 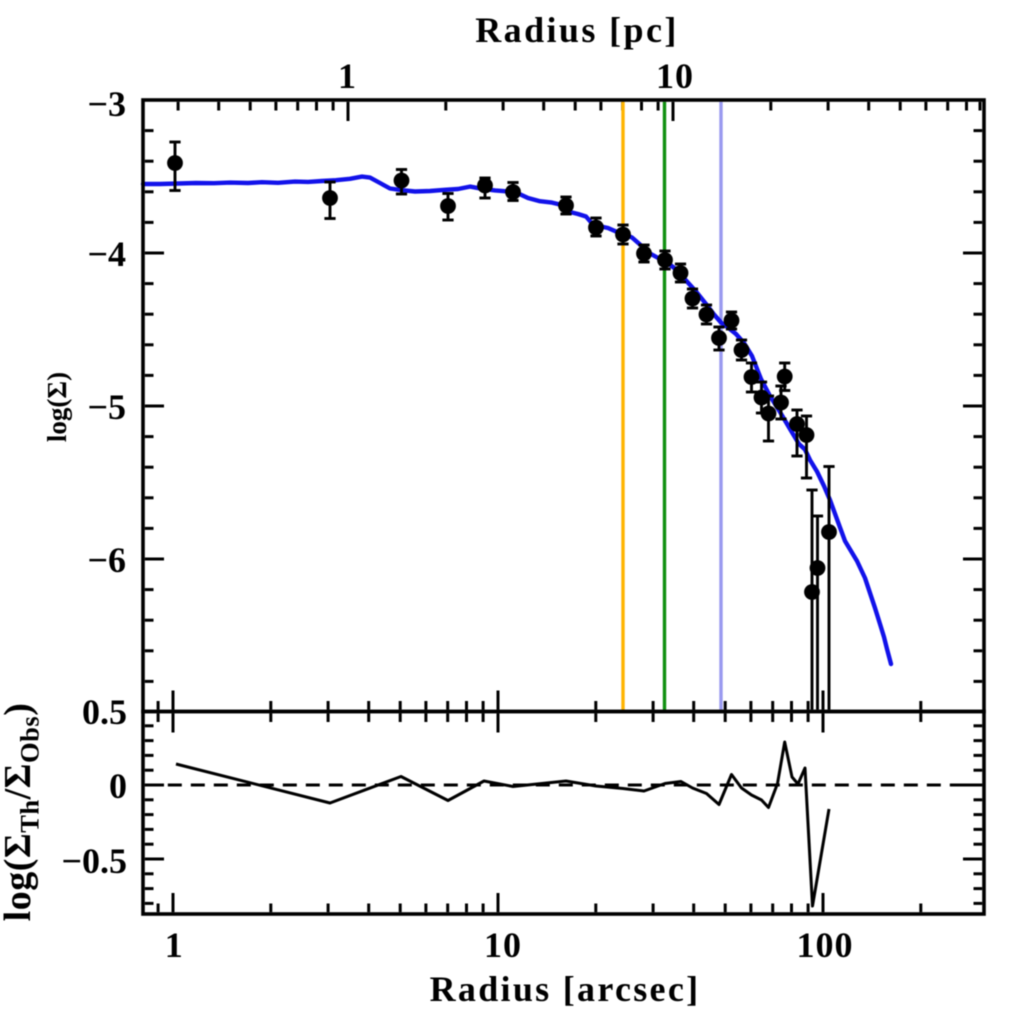 I want to click on svg-text: −6, so click(x=106, y=560).